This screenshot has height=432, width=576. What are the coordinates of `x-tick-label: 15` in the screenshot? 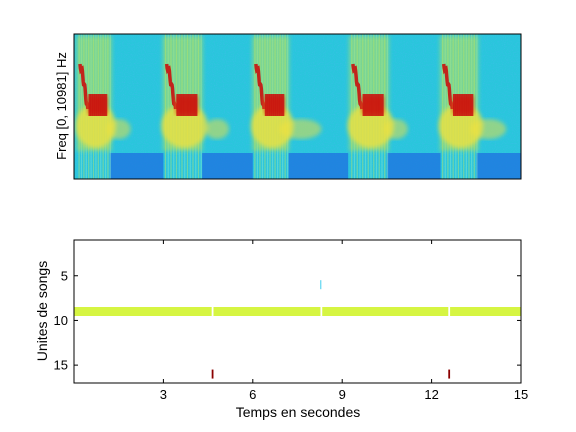 It's located at (521, 394).